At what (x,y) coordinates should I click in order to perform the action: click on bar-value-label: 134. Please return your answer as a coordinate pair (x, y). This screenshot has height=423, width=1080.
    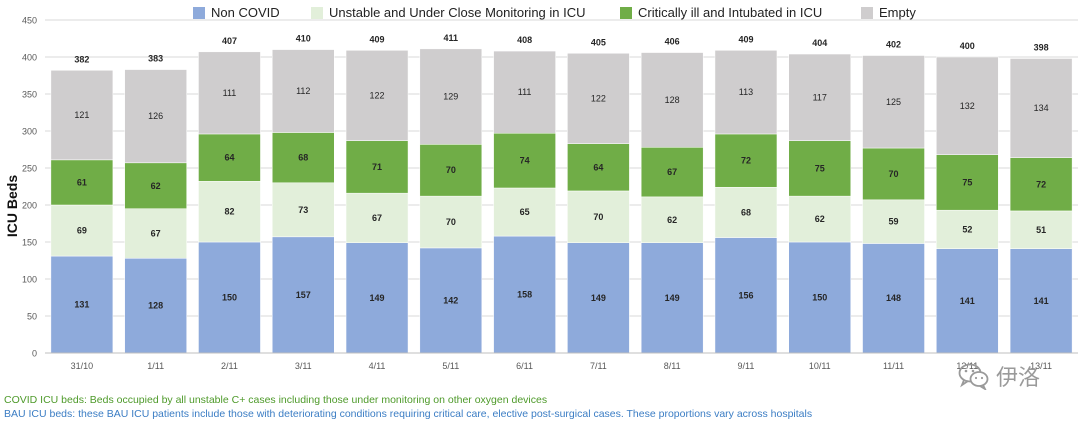
    Looking at the image, I should click on (1041, 108).